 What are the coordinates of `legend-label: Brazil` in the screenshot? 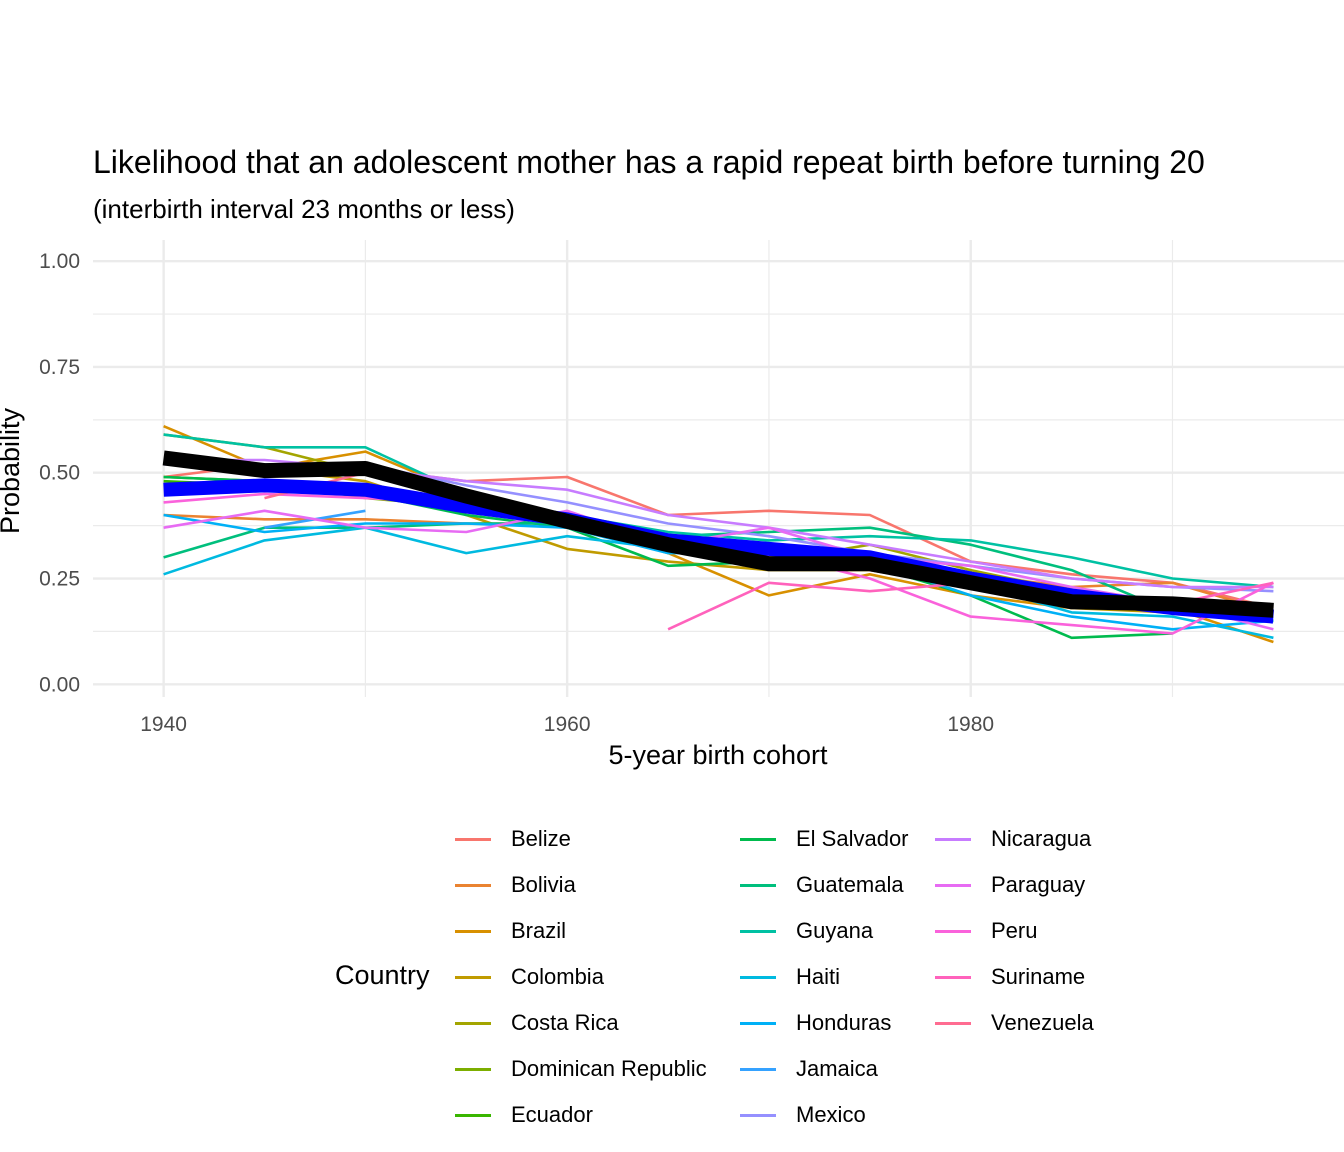 It's located at (539, 930).